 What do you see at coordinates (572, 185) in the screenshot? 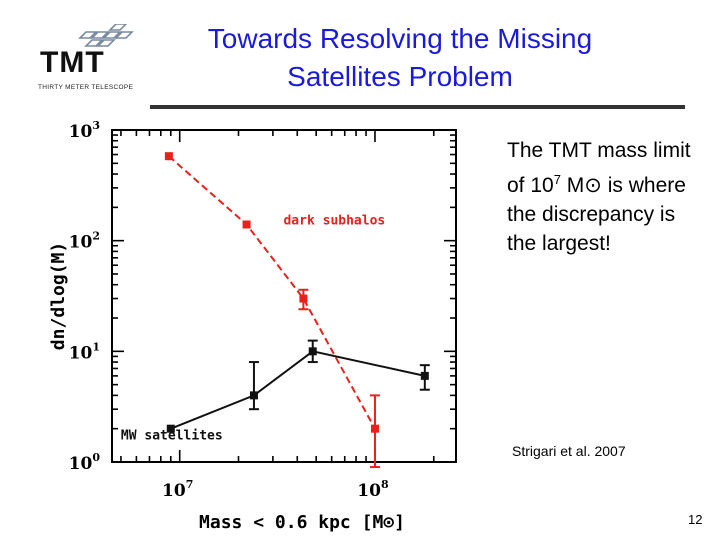
I see `body-part-2: M` at bounding box center [572, 185].